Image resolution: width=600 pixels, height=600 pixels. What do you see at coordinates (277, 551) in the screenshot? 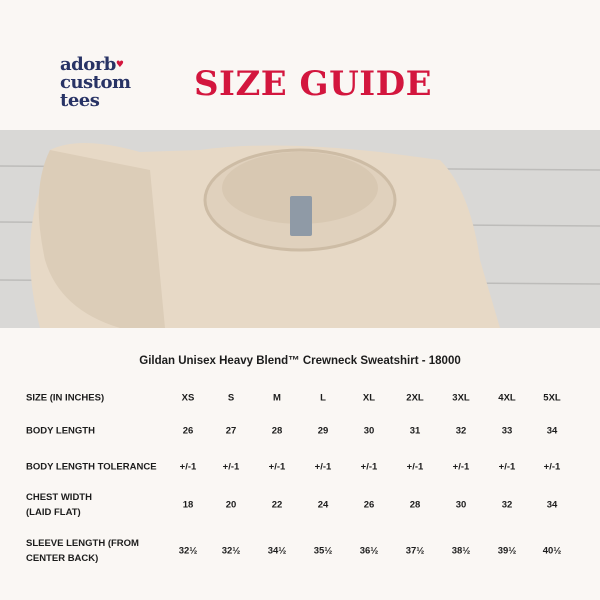
I see `table-cell: 34½` at bounding box center [277, 551].